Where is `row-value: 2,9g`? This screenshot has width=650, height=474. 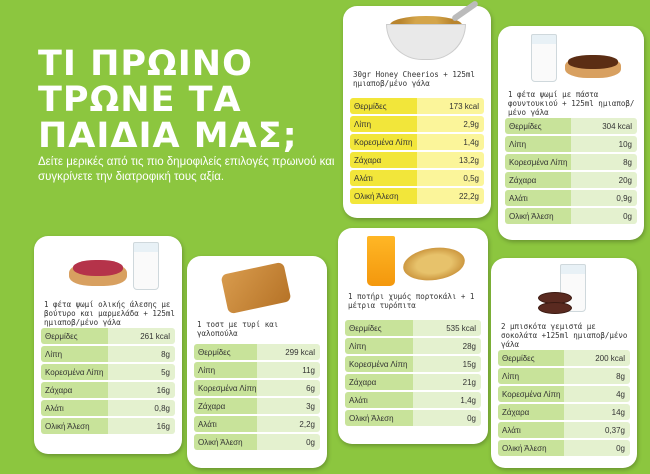
row-value: 2,9g is located at coordinates (450, 124).